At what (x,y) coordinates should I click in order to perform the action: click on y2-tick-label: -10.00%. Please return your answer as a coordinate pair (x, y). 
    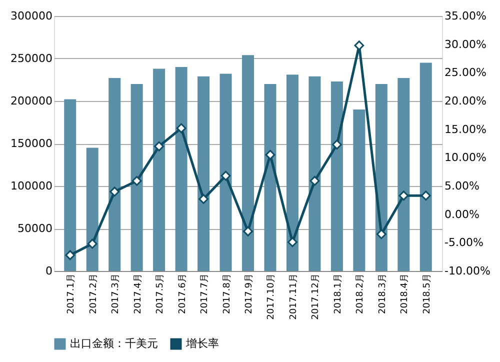
    Looking at the image, I should click on (467, 271).